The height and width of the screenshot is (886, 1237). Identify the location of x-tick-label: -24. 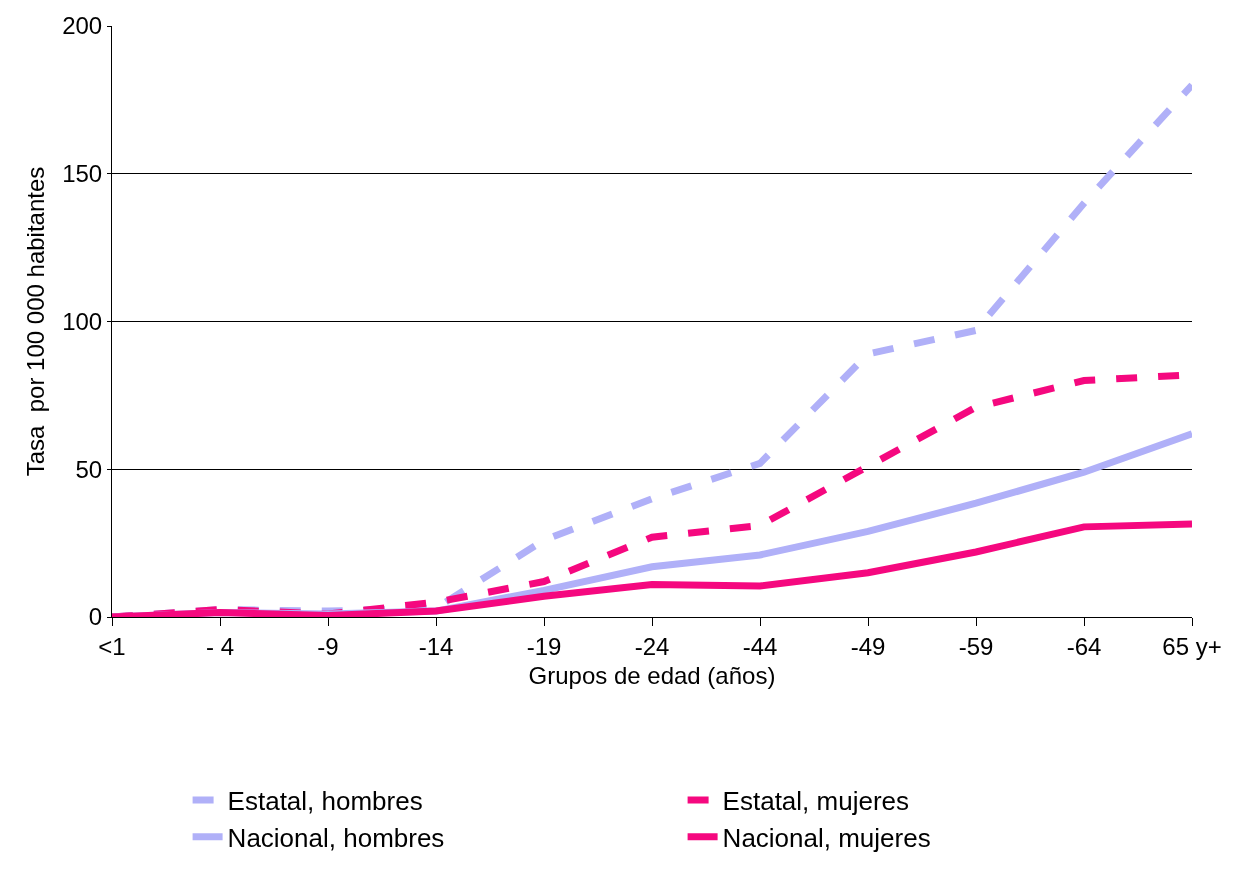
(652, 646).